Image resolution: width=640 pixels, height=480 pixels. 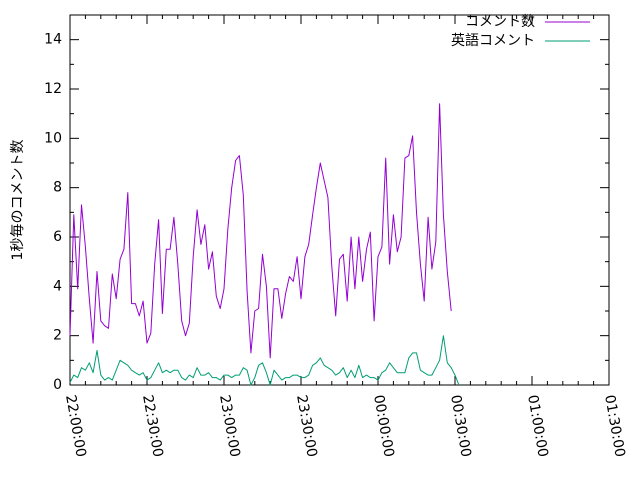 I want to click on y-tick-label: 6, so click(x=57, y=237).